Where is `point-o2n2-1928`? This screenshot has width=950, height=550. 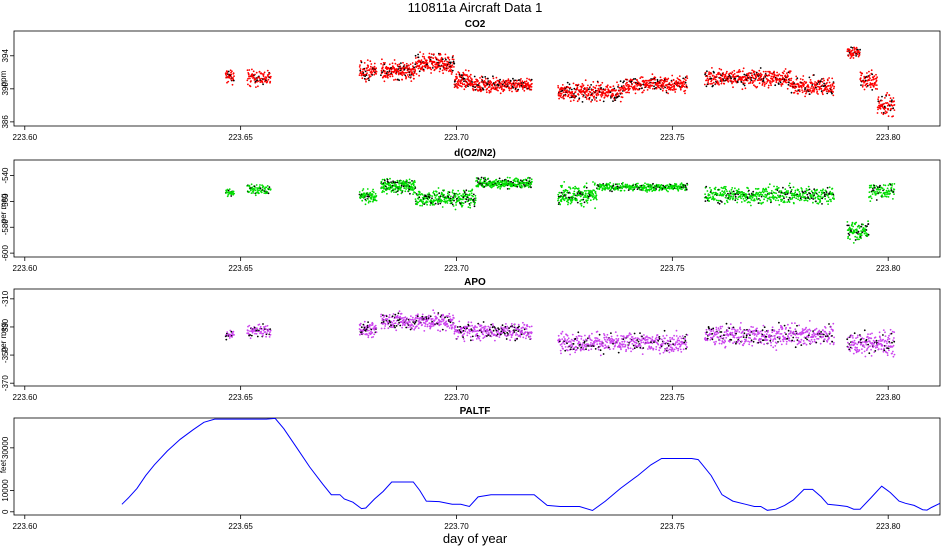
point-o2n2-1928 is located at coordinates (828, 197).